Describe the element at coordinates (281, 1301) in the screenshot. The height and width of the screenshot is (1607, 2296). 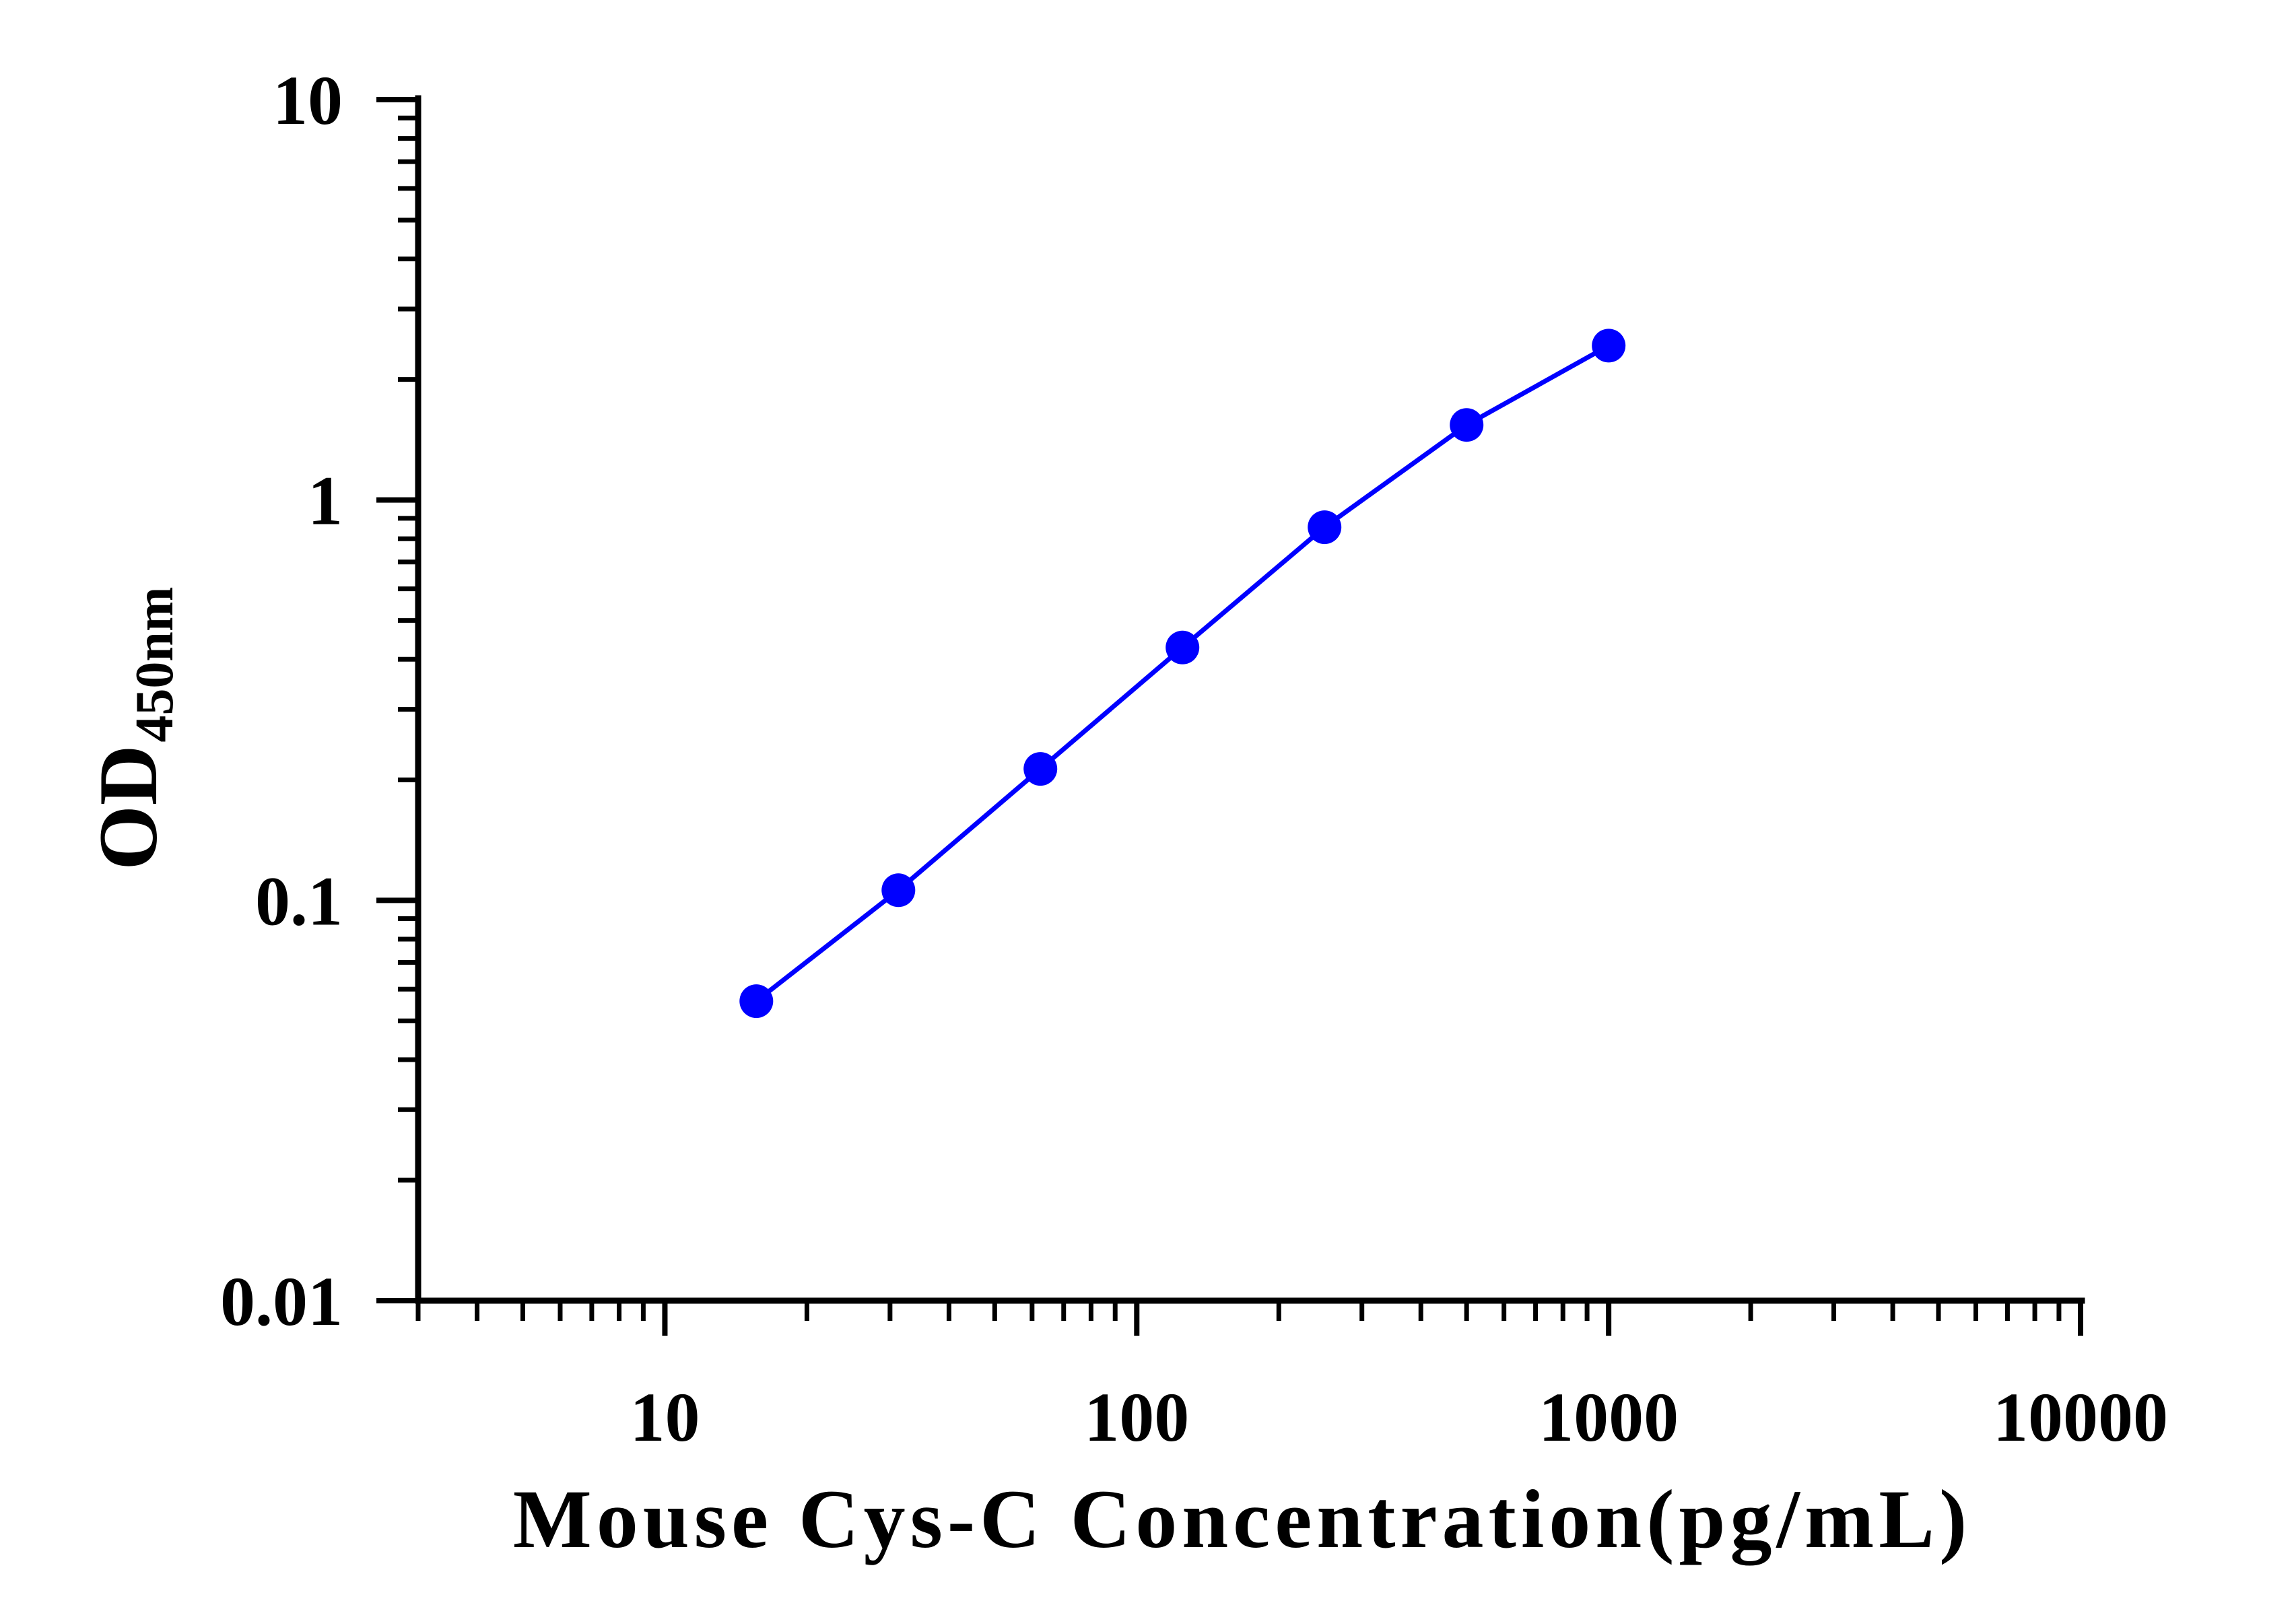
I see `y-tick-label: 0.01` at that location.